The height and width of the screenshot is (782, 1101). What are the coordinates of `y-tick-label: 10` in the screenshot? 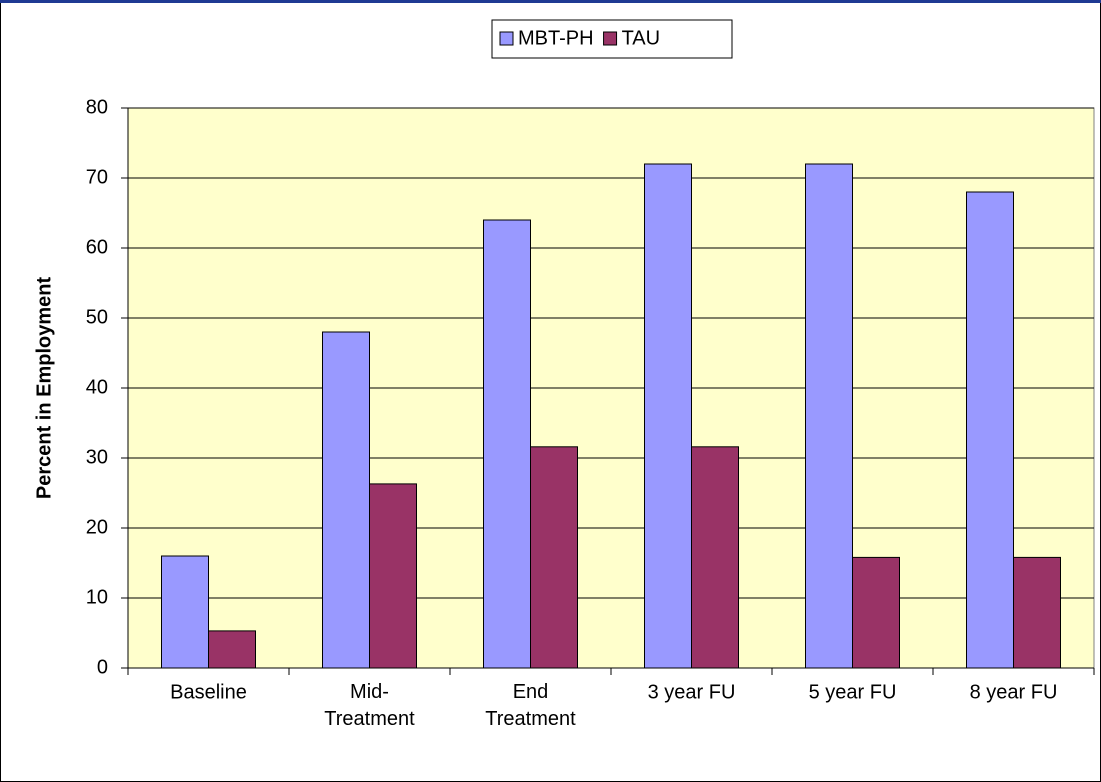 It's located at (97, 597).